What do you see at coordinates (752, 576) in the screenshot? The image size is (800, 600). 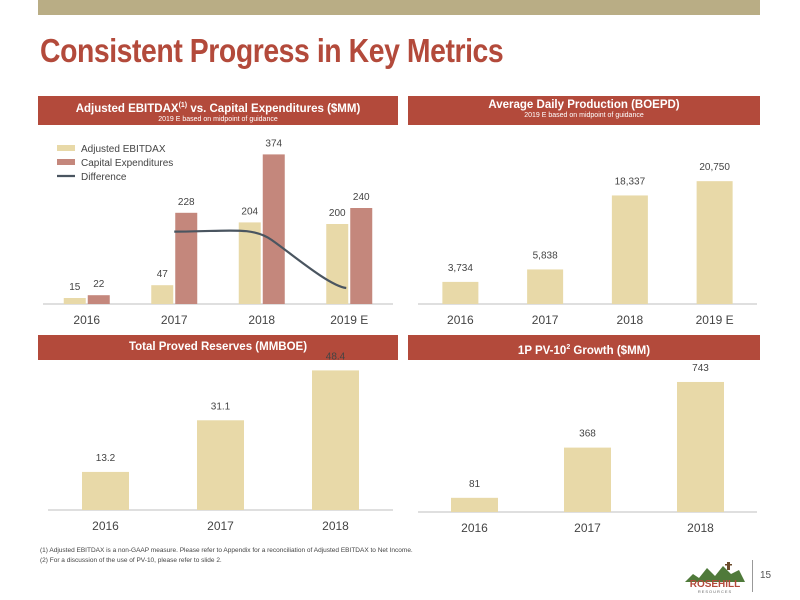 I see `divider` at bounding box center [752, 576].